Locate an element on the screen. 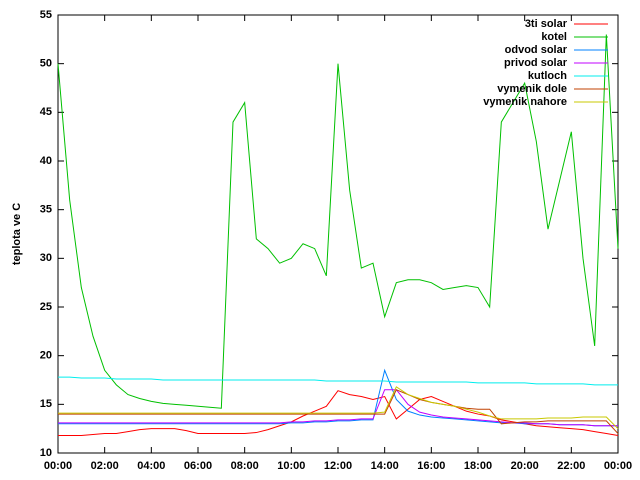 The height and width of the screenshot is (480, 640). legend-label: vymenik nahore is located at coordinates (525, 102).